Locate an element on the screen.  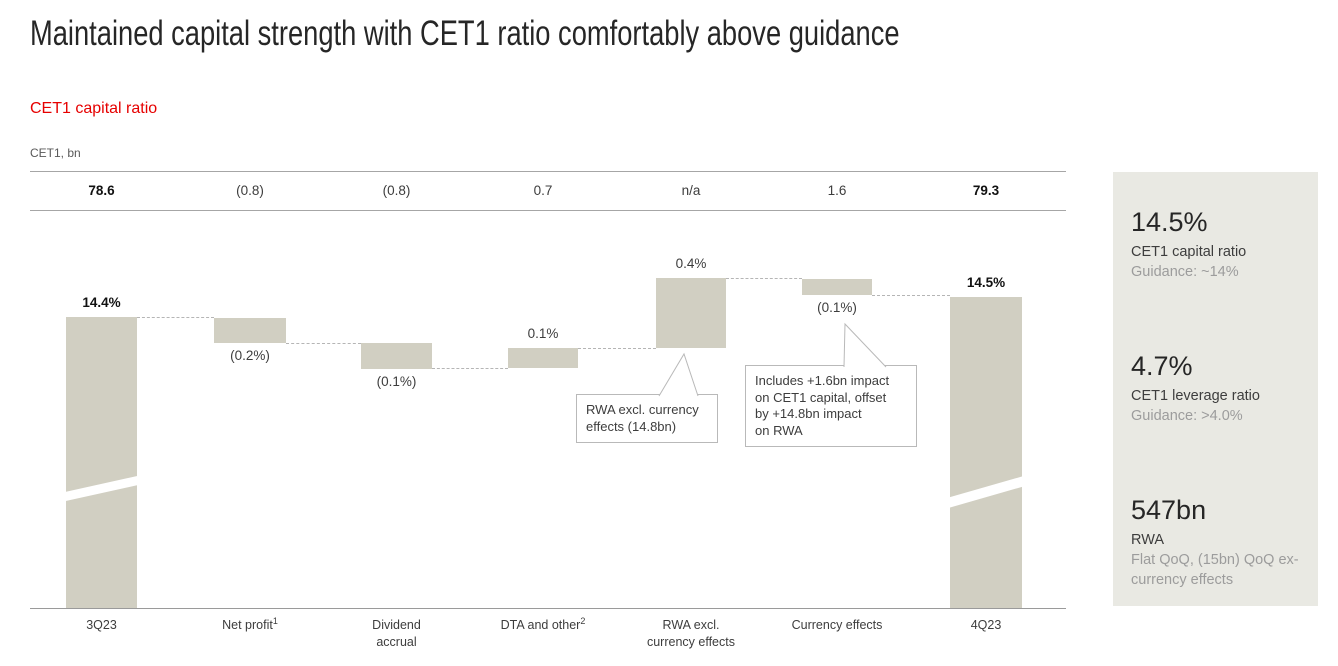
x-axis-category: Net profit1 is located at coordinates (250, 623).